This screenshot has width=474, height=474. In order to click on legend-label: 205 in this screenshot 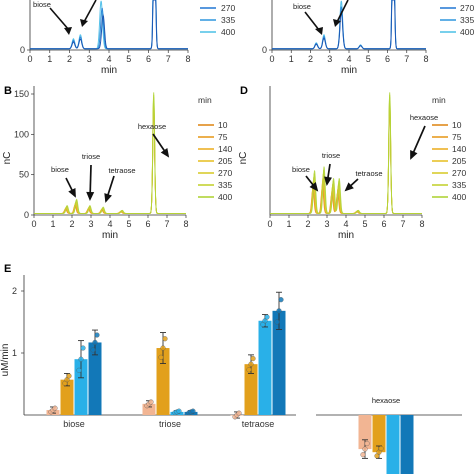, I will do `click(225, 161)`.